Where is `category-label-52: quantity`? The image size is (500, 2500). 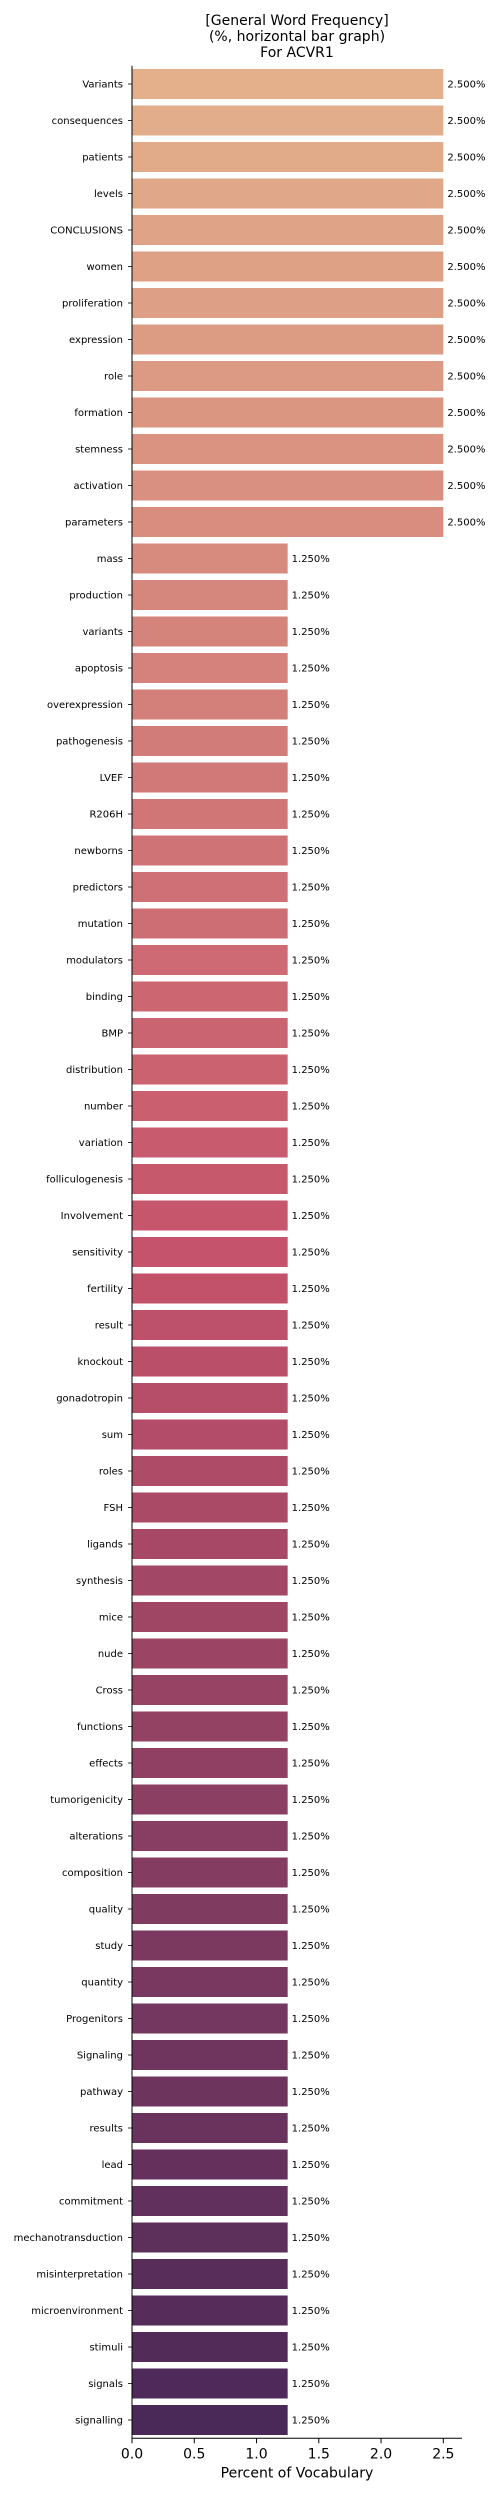
category-label-52: quantity is located at coordinates (102, 1983).